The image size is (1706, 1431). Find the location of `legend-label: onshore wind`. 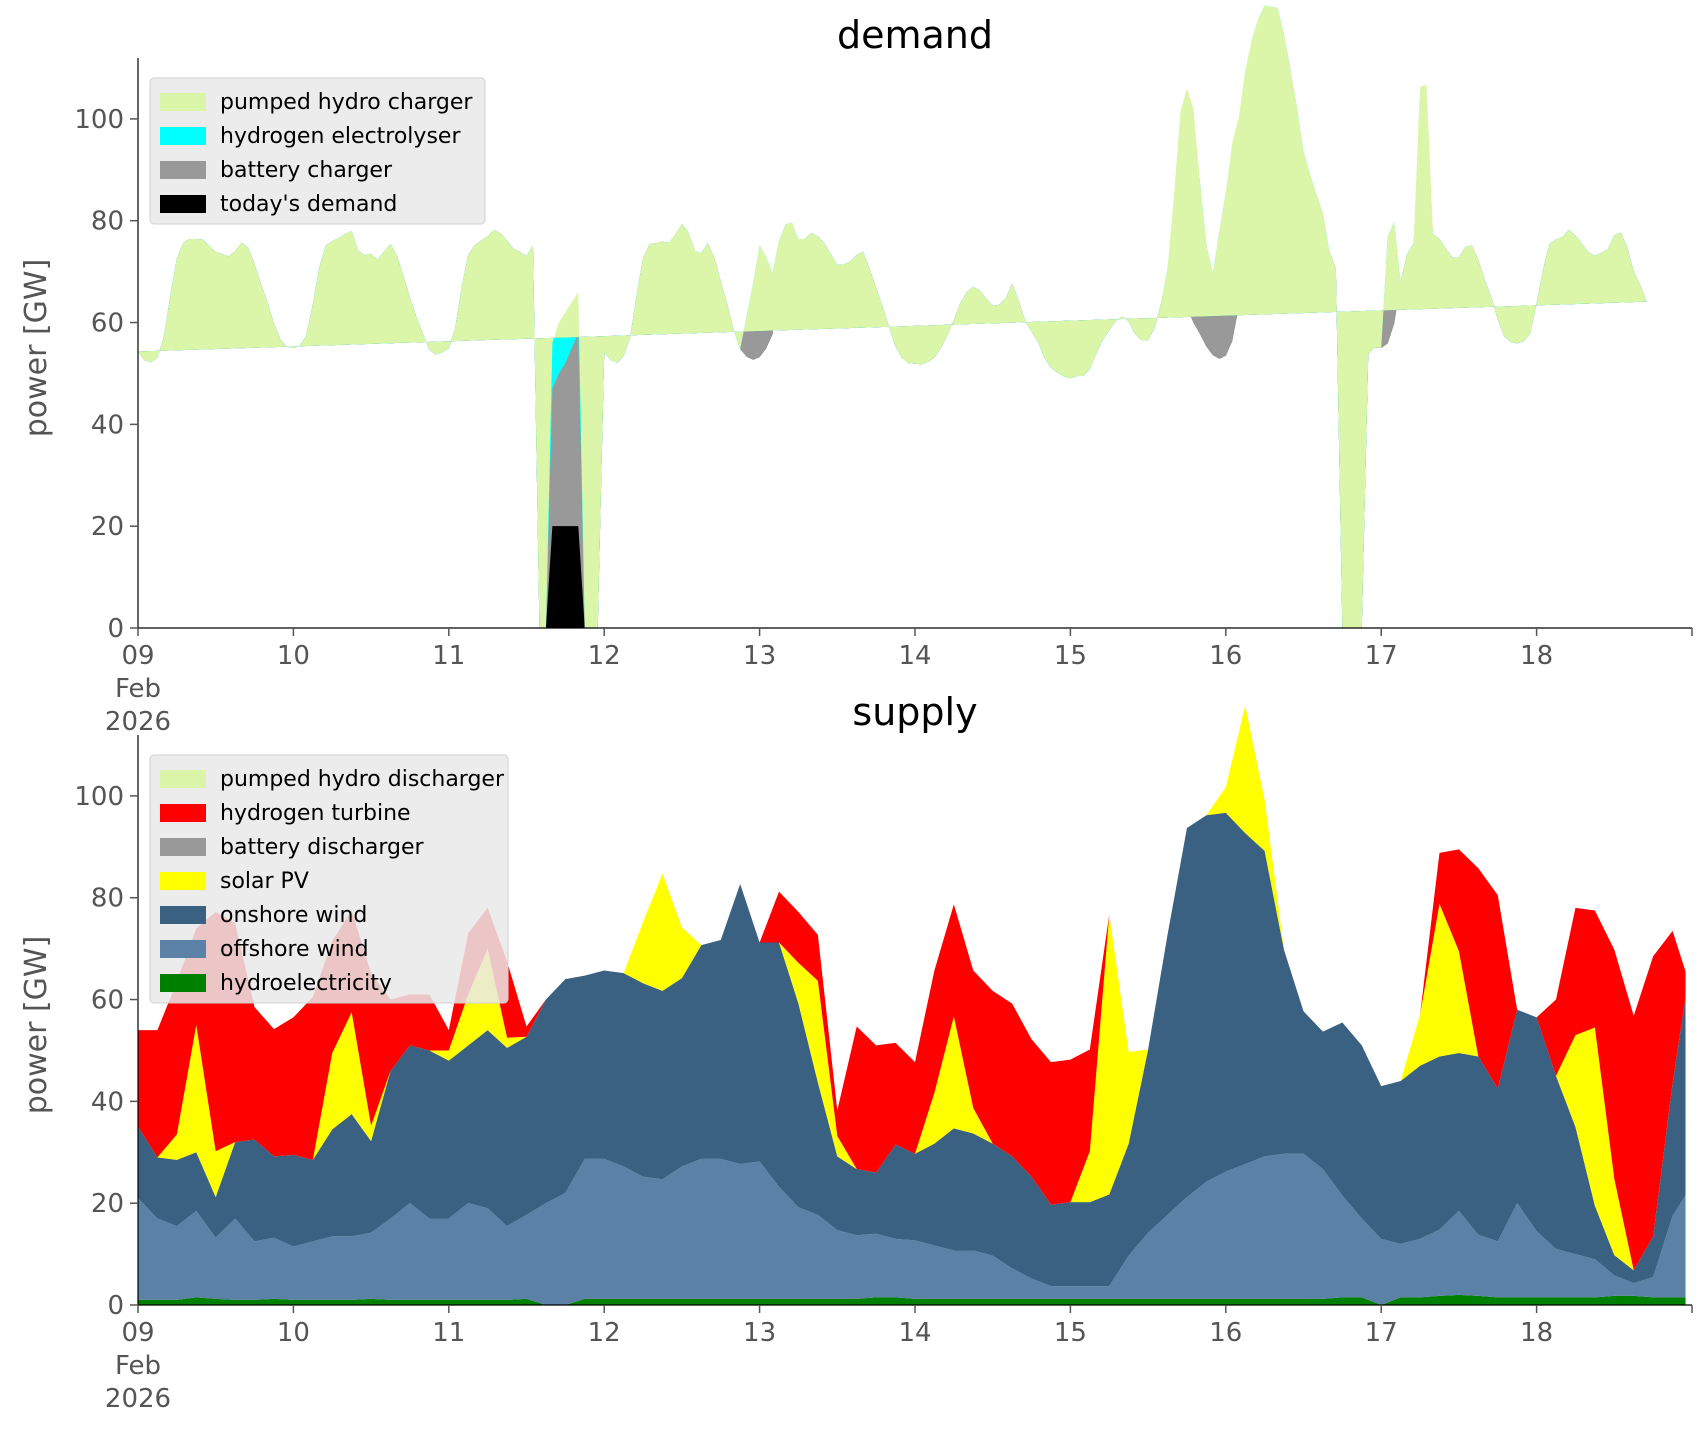

legend-label: onshore wind is located at coordinates (293, 915).